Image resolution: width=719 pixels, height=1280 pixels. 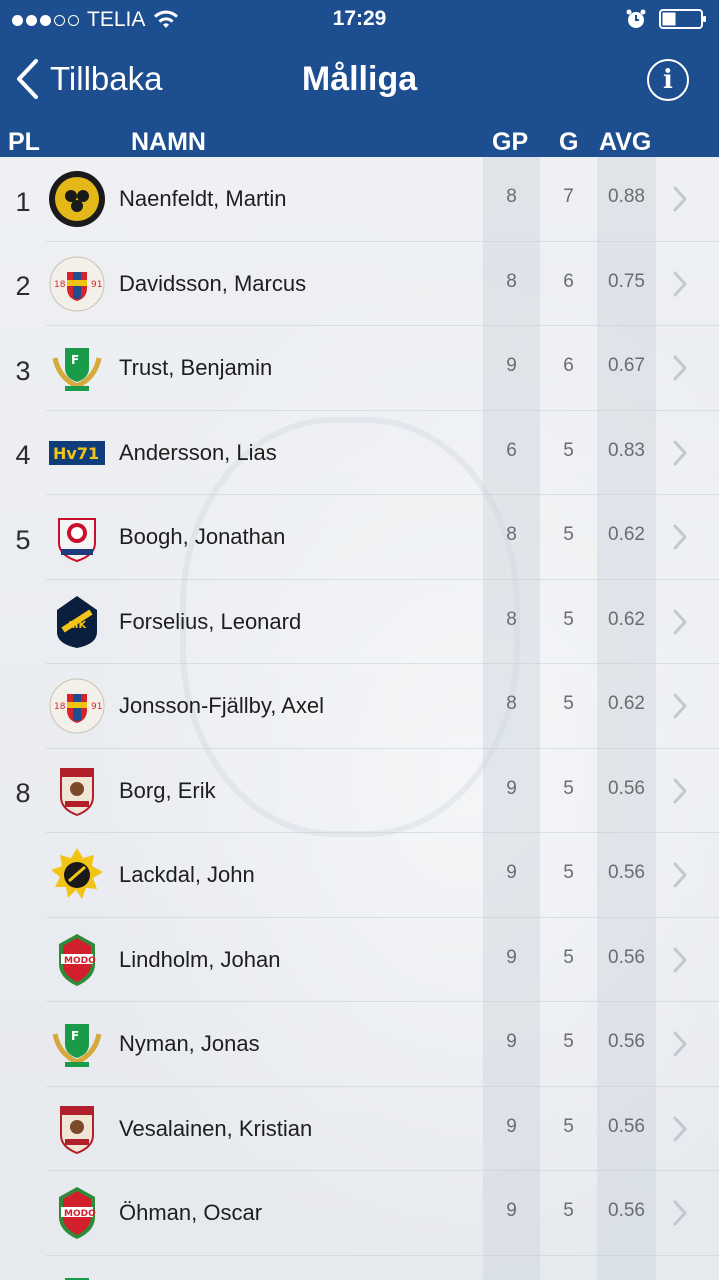 What do you see at coordinates (77, 625) in the screenshot?
I see `svg-text: AIK` at bounding box center [77, 625].